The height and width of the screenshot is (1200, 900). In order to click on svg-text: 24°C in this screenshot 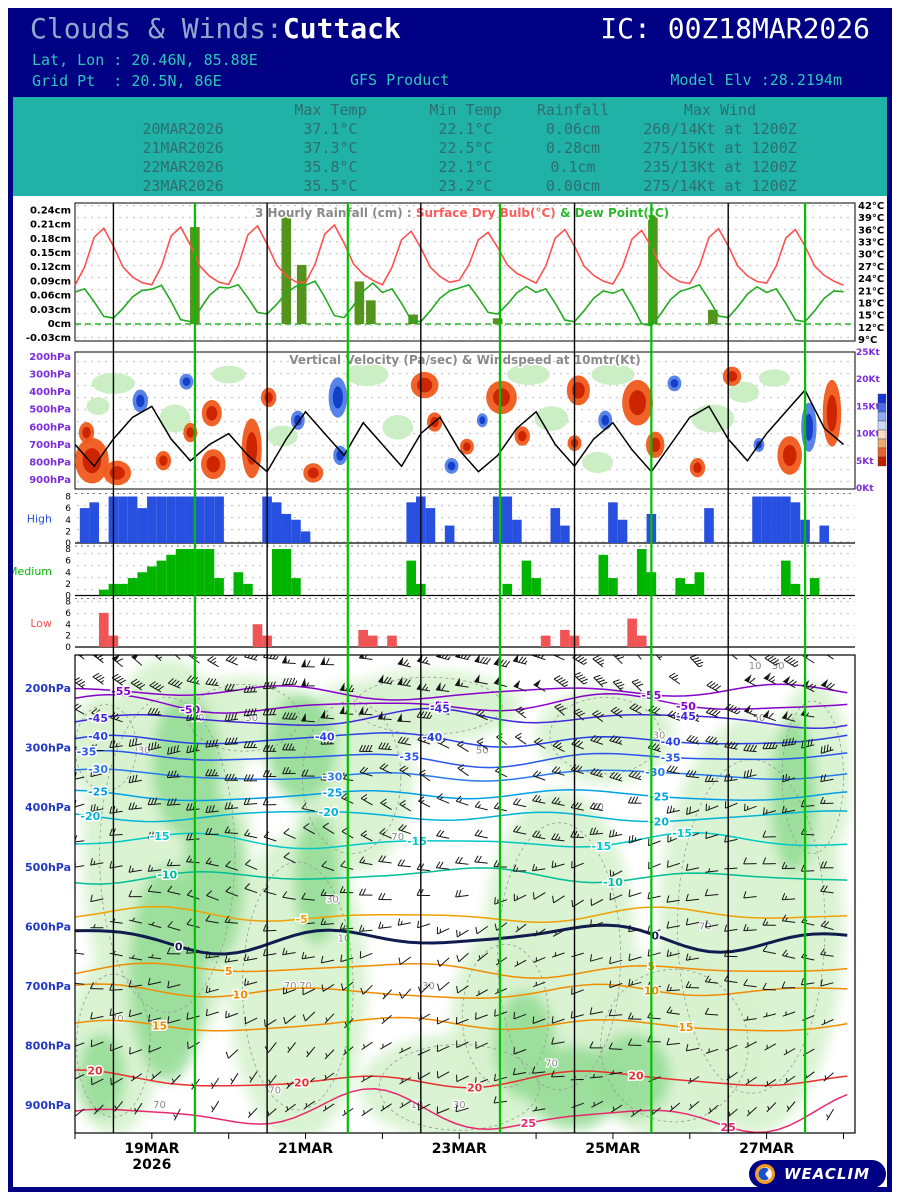, I will do `click(871, 279)`.